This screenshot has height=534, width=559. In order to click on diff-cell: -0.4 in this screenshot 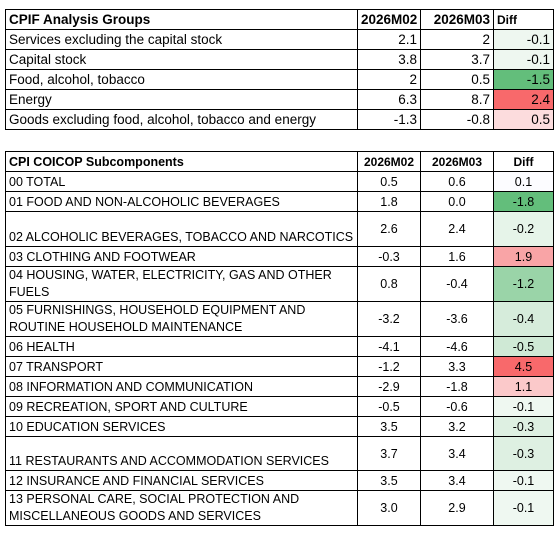, I will do `click(523, 319)`.